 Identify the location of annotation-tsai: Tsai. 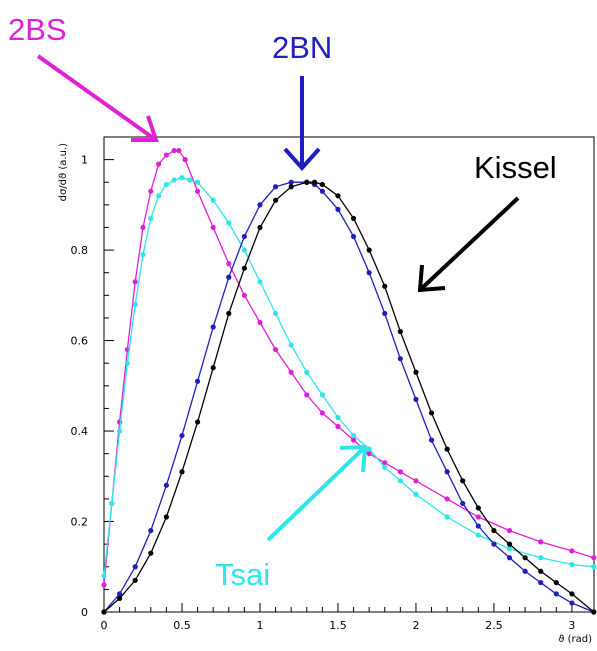
(242, 574).